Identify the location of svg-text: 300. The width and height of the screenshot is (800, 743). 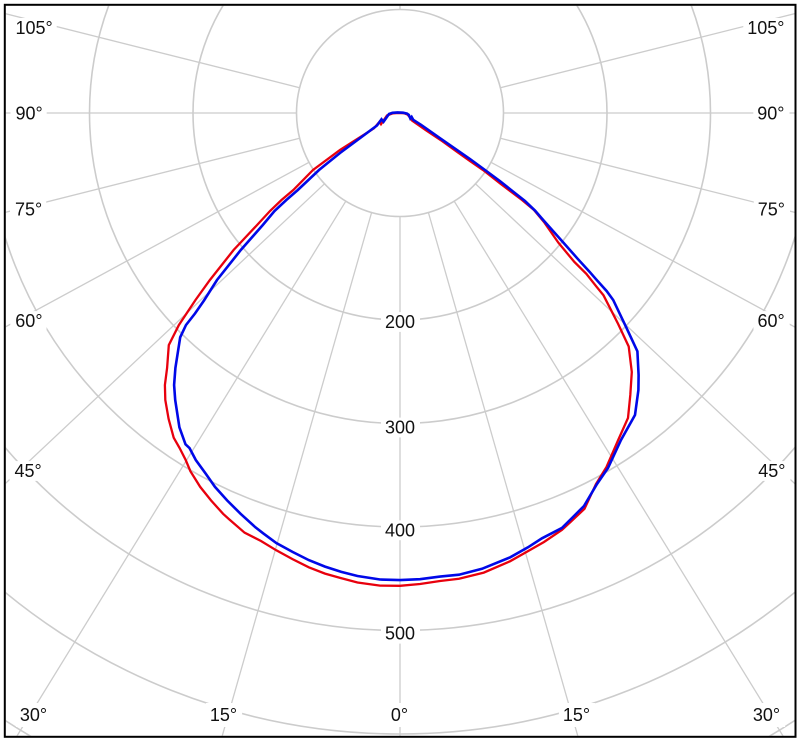
(400, 428).